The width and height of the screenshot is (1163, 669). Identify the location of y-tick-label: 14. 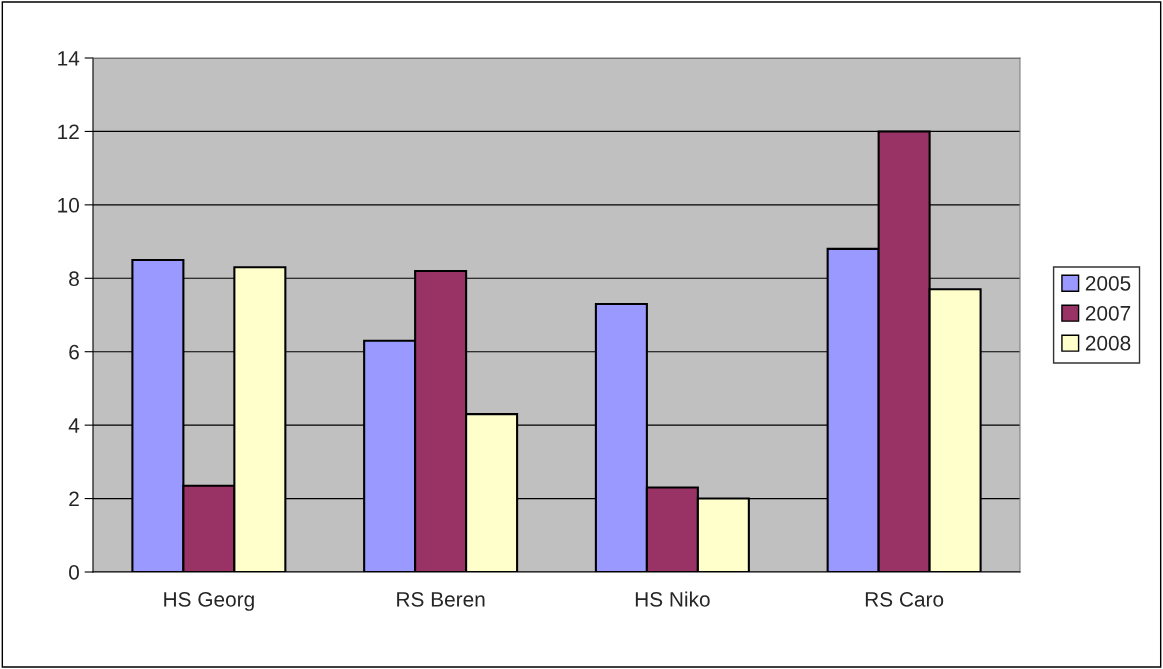
(69, 58).